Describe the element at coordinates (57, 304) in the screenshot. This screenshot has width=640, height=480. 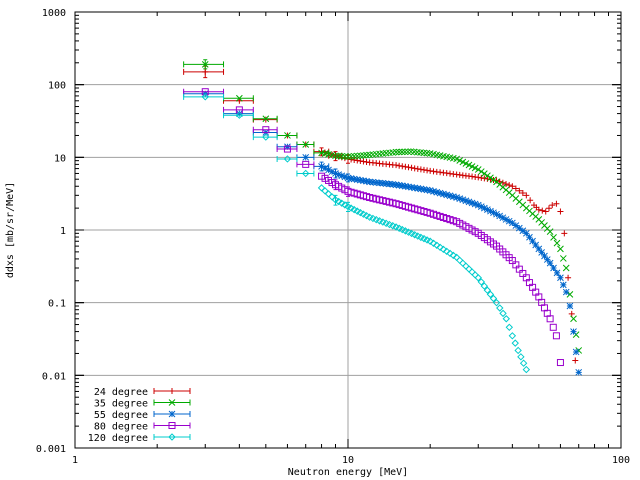
I see `y-tick-label: 0.1` at that location.